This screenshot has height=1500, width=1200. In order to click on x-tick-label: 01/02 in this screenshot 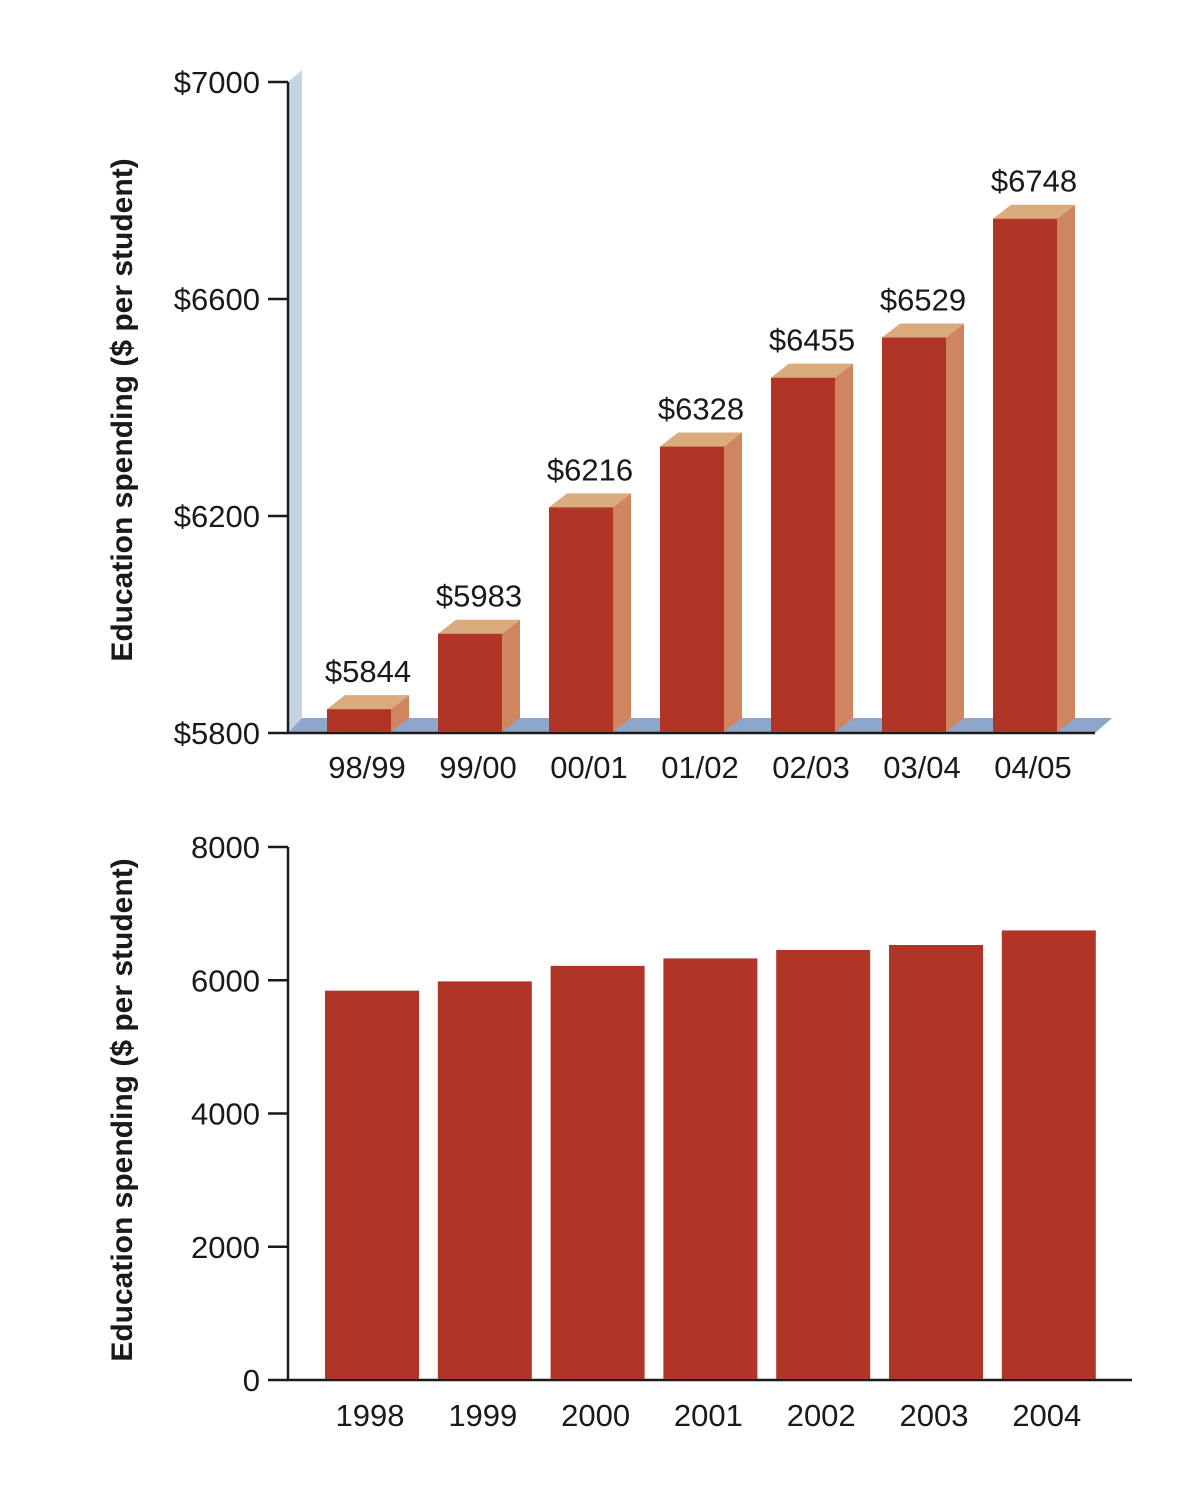, I will do `click(700, 767)`.